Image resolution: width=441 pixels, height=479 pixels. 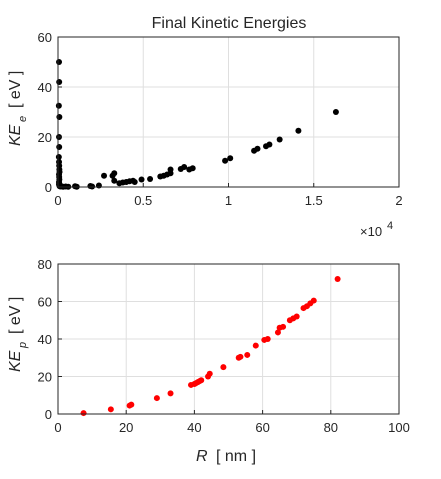 I want to click on x-label-main: R, so click(x=202, y=456).